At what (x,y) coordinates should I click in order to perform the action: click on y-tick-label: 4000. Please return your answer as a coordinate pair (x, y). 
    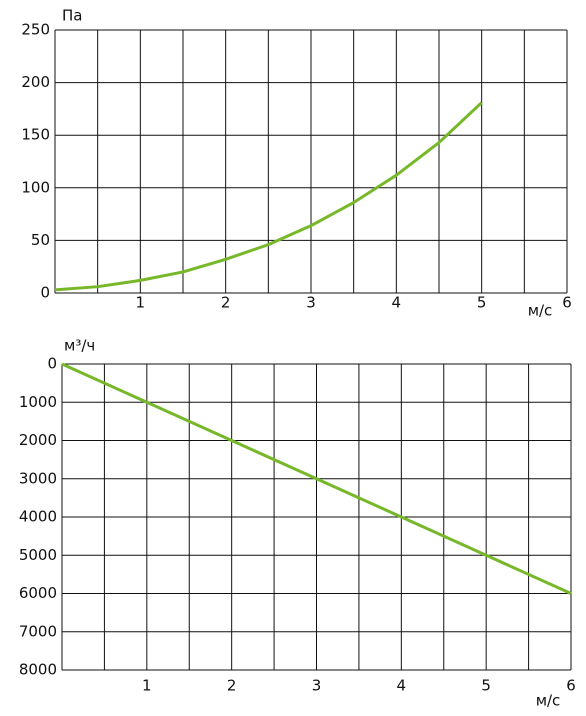
    Looking at the image, I should click on (38, 517).